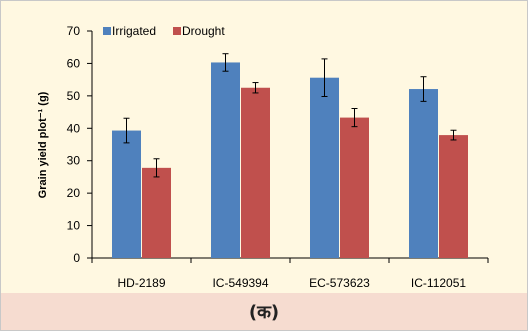  I want to click on y-tick-label: 70, so click(74, 31).